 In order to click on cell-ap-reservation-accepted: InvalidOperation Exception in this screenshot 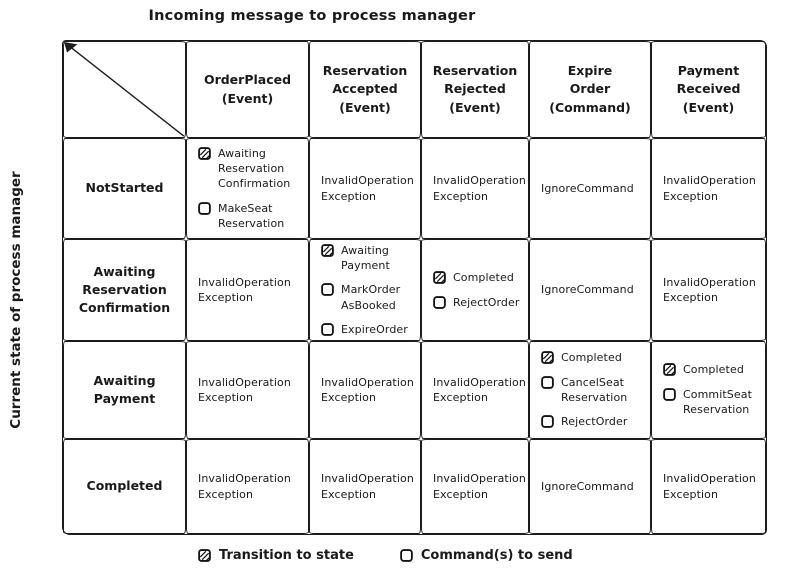, I will do `click(365, 390)`.